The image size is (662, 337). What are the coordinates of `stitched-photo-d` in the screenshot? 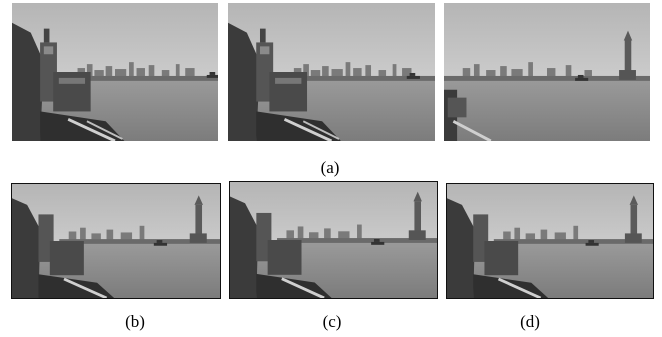 It's located at (550, 241).